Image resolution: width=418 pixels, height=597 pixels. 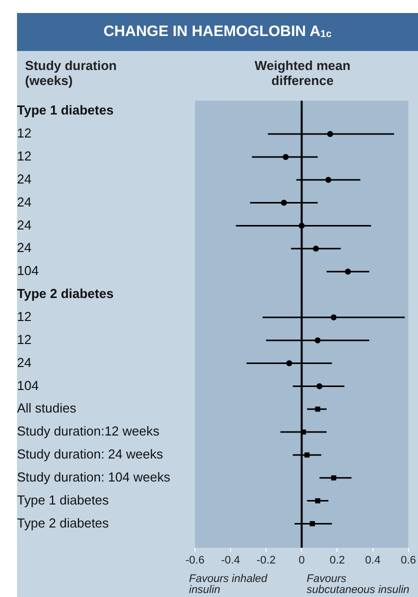 What do you see at coordinates (94, 476) in the screenshot?
I see `y-tick-label: Study duration: 104 weeks` at bounding box center [94, 476].